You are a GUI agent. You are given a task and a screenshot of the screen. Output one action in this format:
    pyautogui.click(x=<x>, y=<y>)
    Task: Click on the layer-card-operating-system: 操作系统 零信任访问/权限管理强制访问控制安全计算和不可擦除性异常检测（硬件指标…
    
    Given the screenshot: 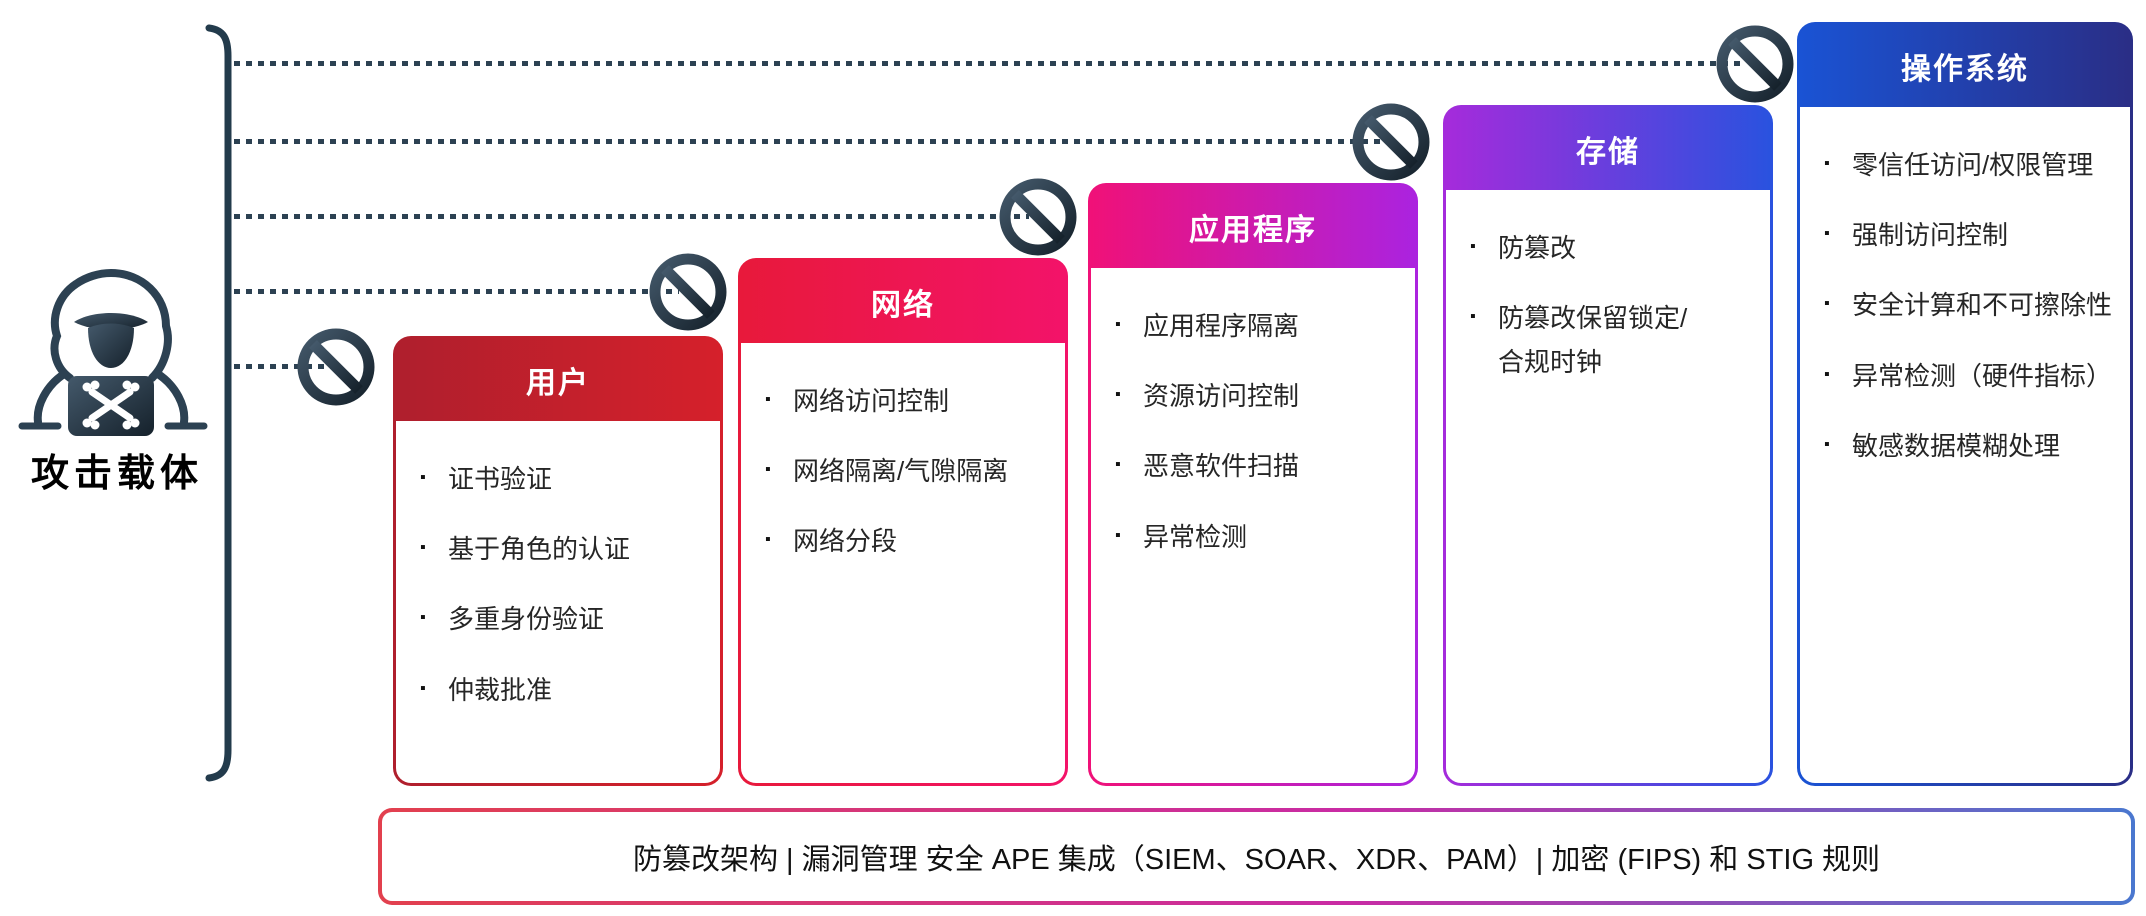 What is the action you would take?
    pyautogui.click(x=1965, y=404)
    